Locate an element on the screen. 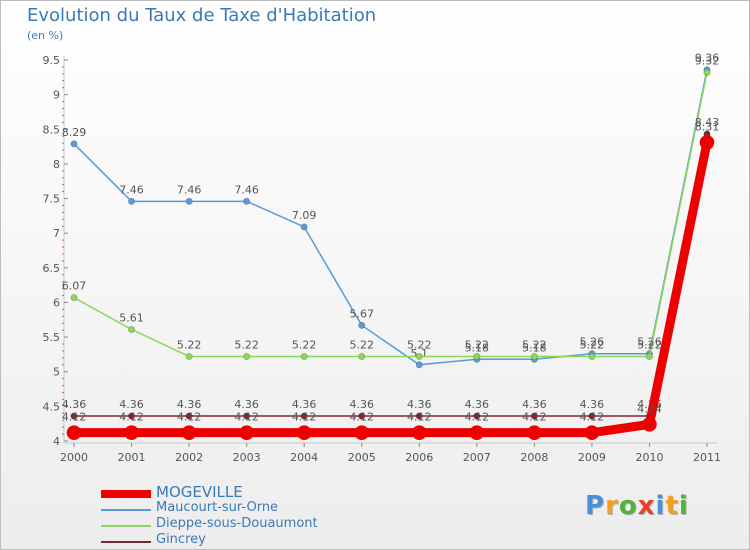 The height and width of the screenshot is (550, 750). x-tick-label: 2000 is located at coordinates (74, 457).